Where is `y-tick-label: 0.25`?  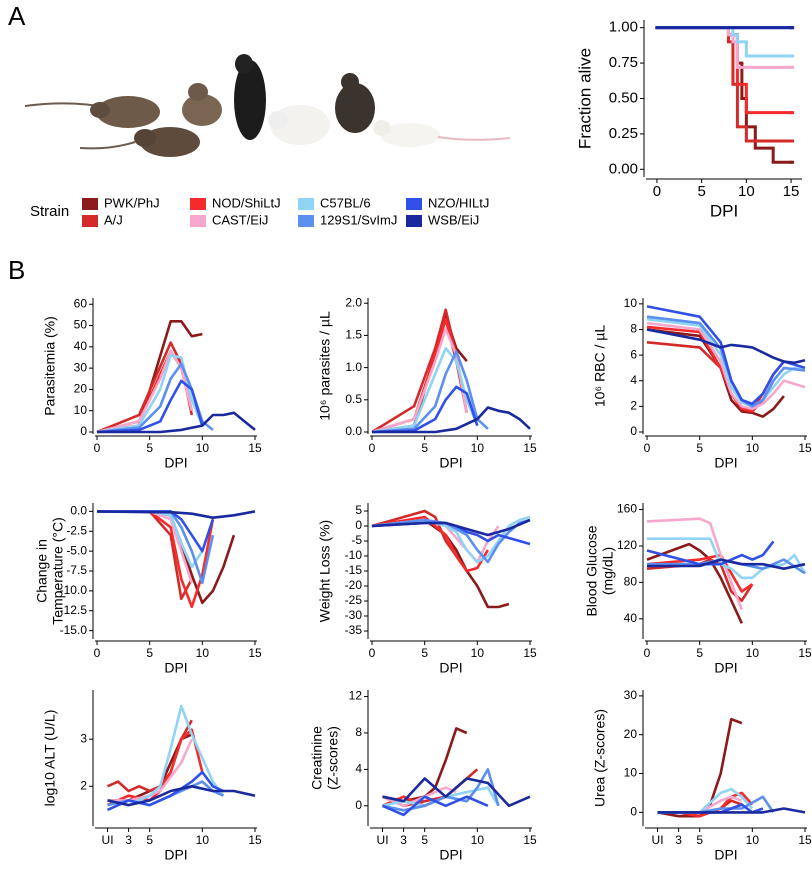 y-tick-label: 0.25 is located at coordinates (623, 133).